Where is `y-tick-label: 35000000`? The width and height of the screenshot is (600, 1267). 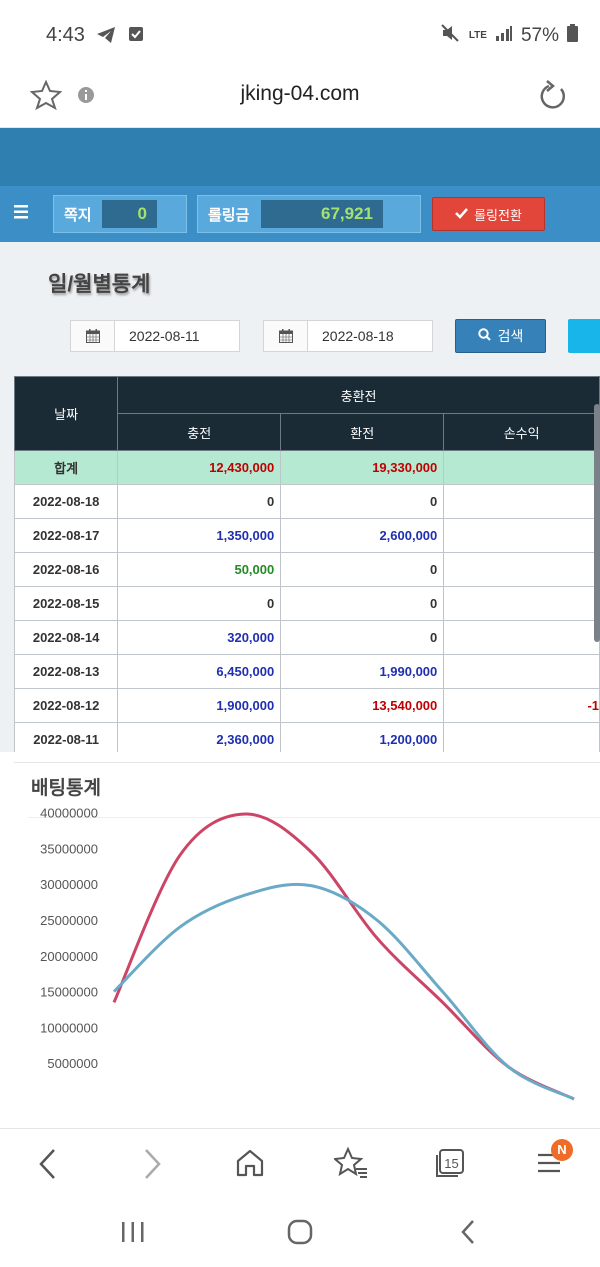 y-tick-label: 35000000 is located at coordinates (69, 848).